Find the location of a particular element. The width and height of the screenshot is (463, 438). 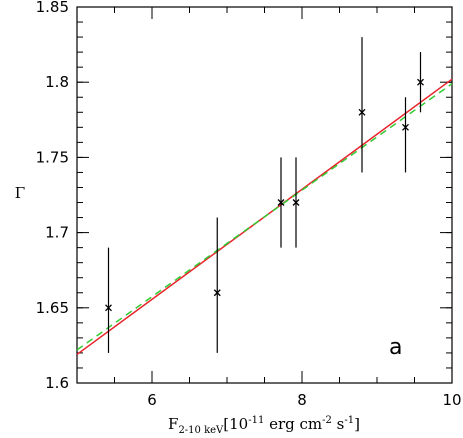

x-label-bracket-open: [10 is located at coordinates (235, 424).